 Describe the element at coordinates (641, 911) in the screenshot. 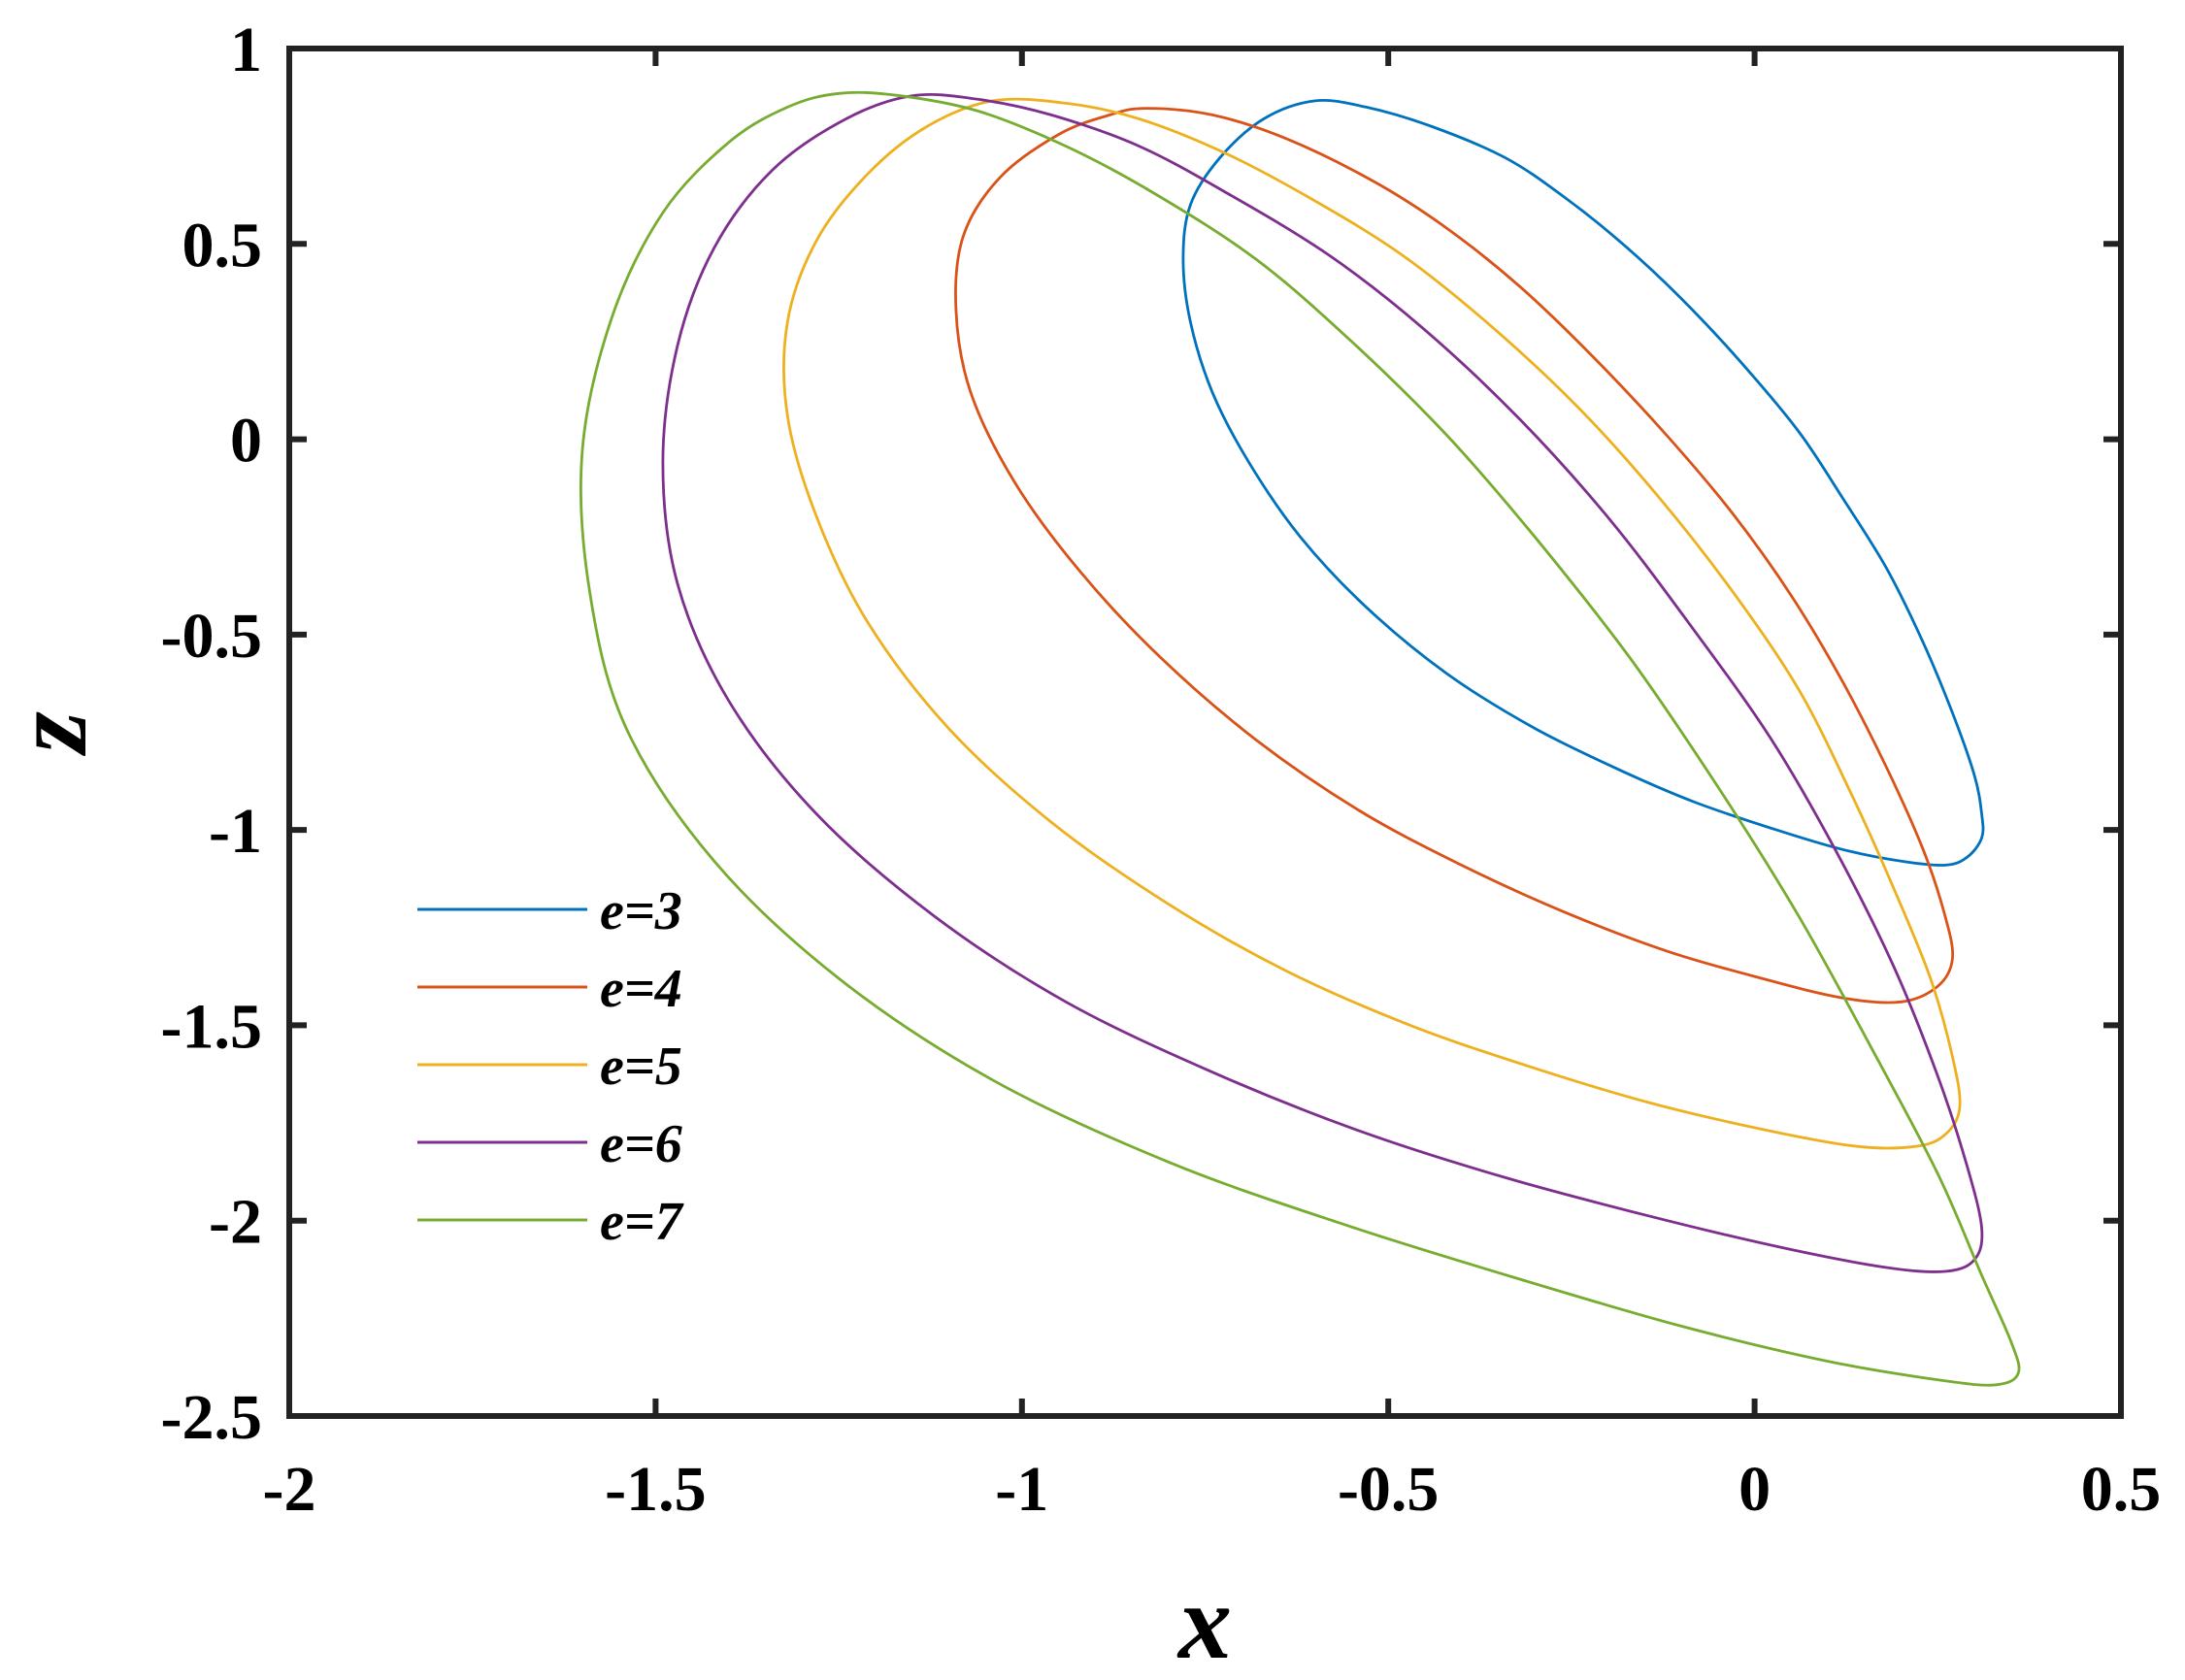

I see `legend-label-e=3: e=3` at that location.